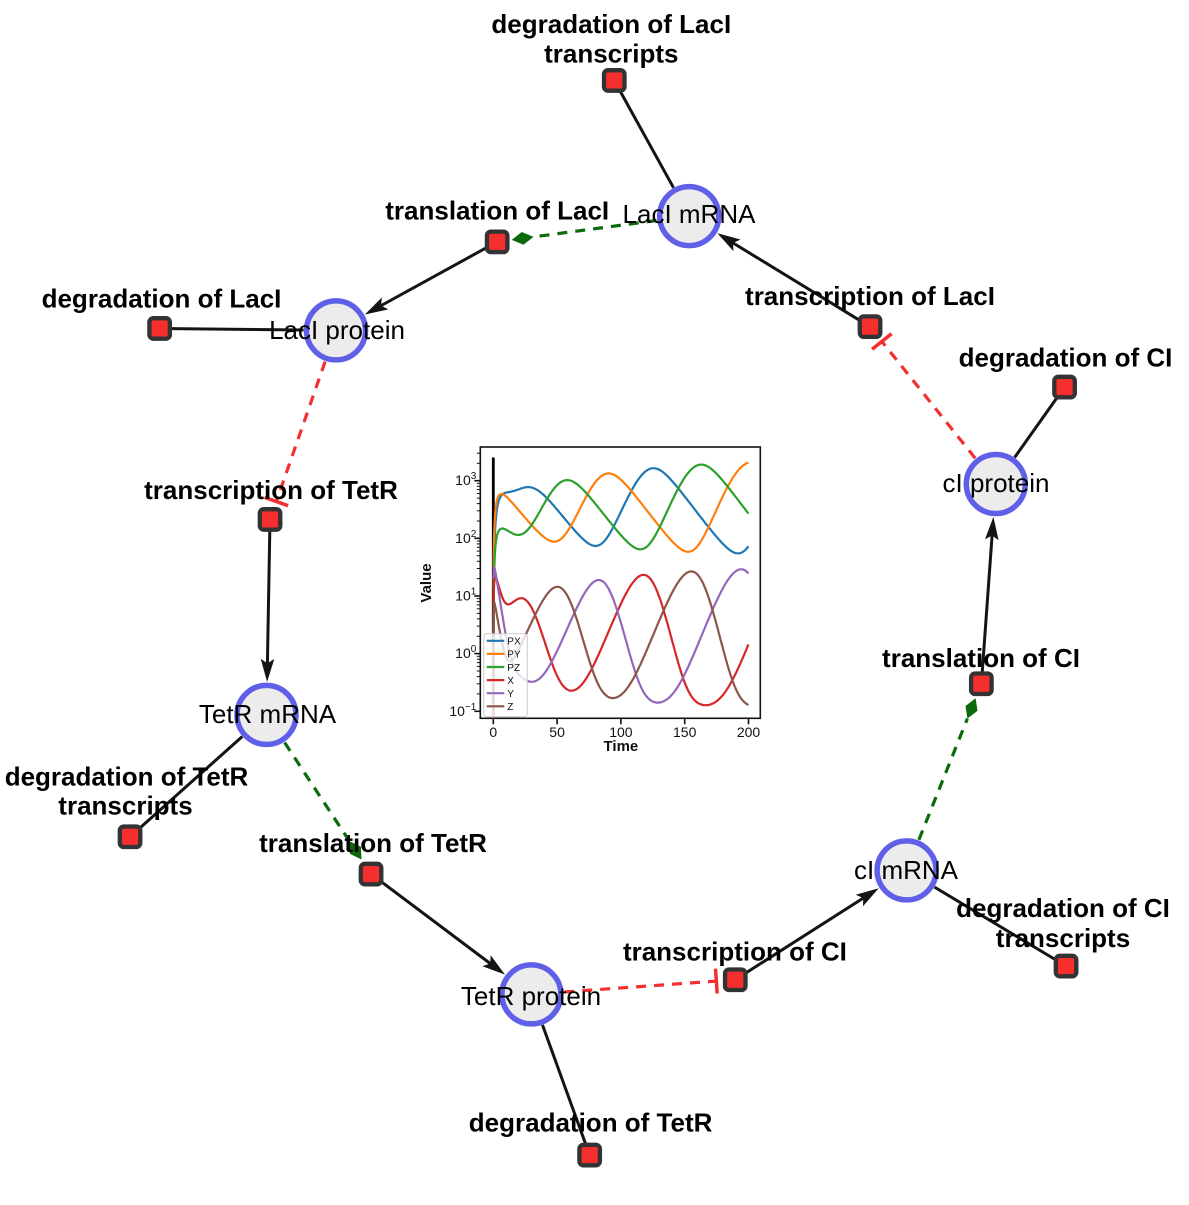 This screenshot has width=1189, height=1205. I want to click on svg-text: Value, so click(426, 582).